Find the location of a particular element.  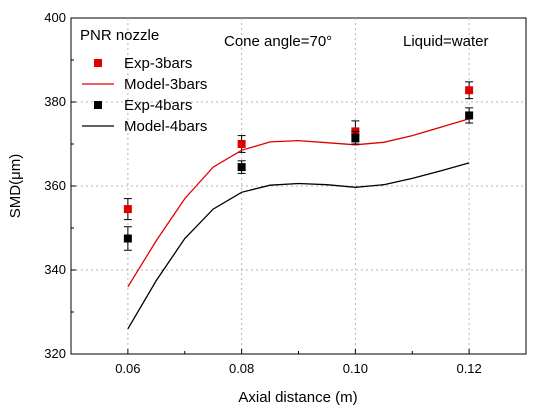

annotation-nozzle: PNR nozzle is located at coordinates (119, 35).